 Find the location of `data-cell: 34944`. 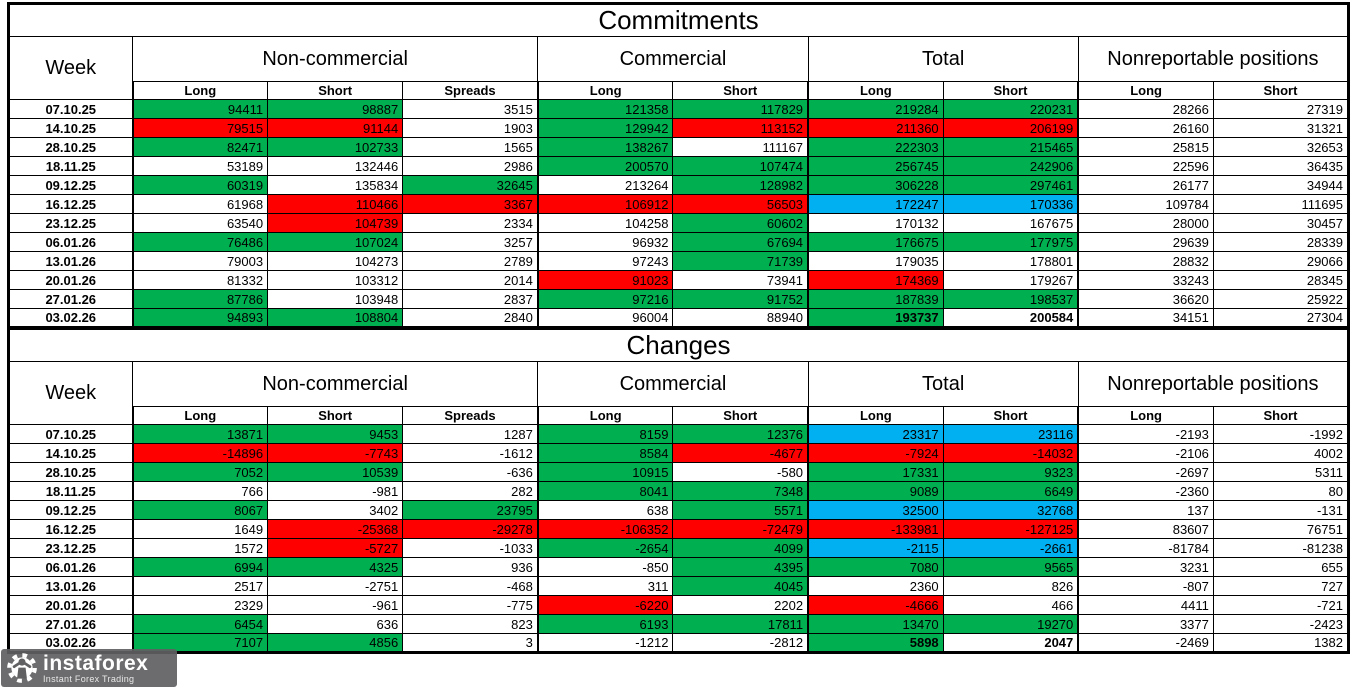

data-cell: 34944 is located at coordinates (1281, 185).